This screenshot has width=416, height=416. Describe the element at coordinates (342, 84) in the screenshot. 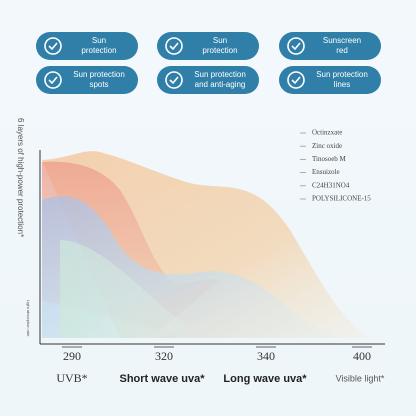

I see `badge-text: lines` at that location.